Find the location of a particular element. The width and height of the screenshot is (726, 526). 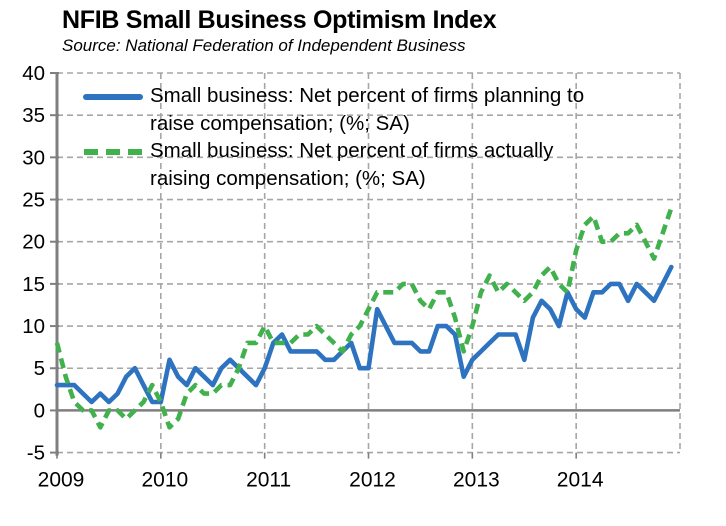

x-tick-label: 2012 is located at coordinates (372, 480).